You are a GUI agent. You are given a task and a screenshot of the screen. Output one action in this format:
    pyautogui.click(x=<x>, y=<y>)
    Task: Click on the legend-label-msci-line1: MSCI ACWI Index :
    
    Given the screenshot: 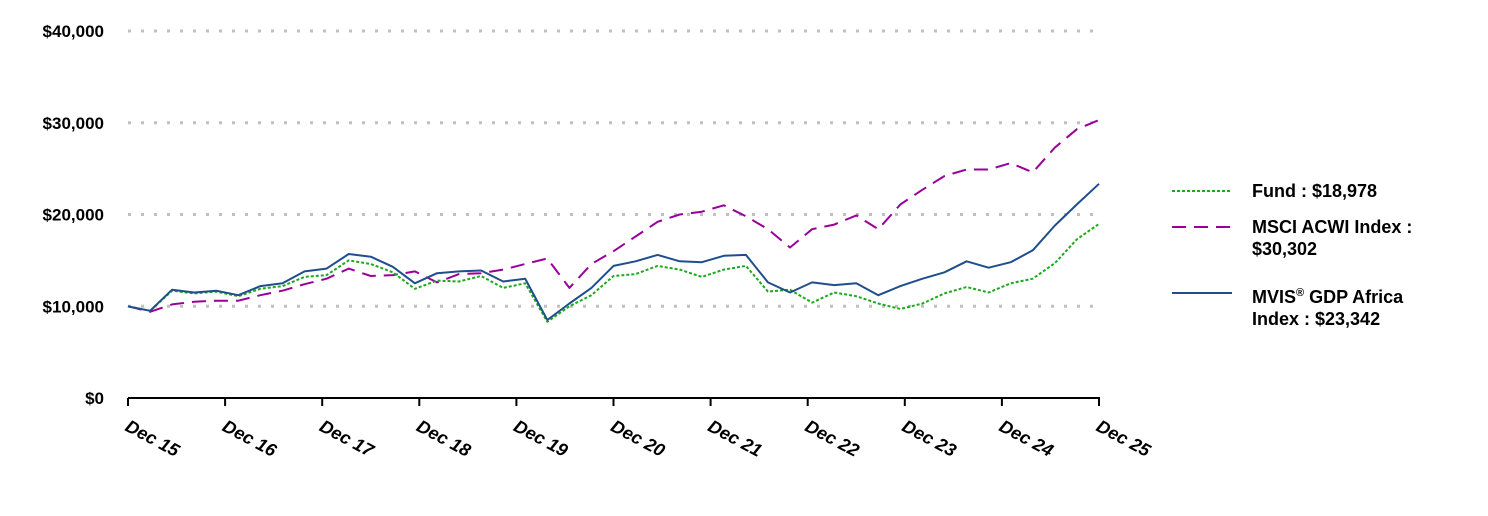 What is the action you would take?
    pyautogui.click(x=1332, y=227)
    